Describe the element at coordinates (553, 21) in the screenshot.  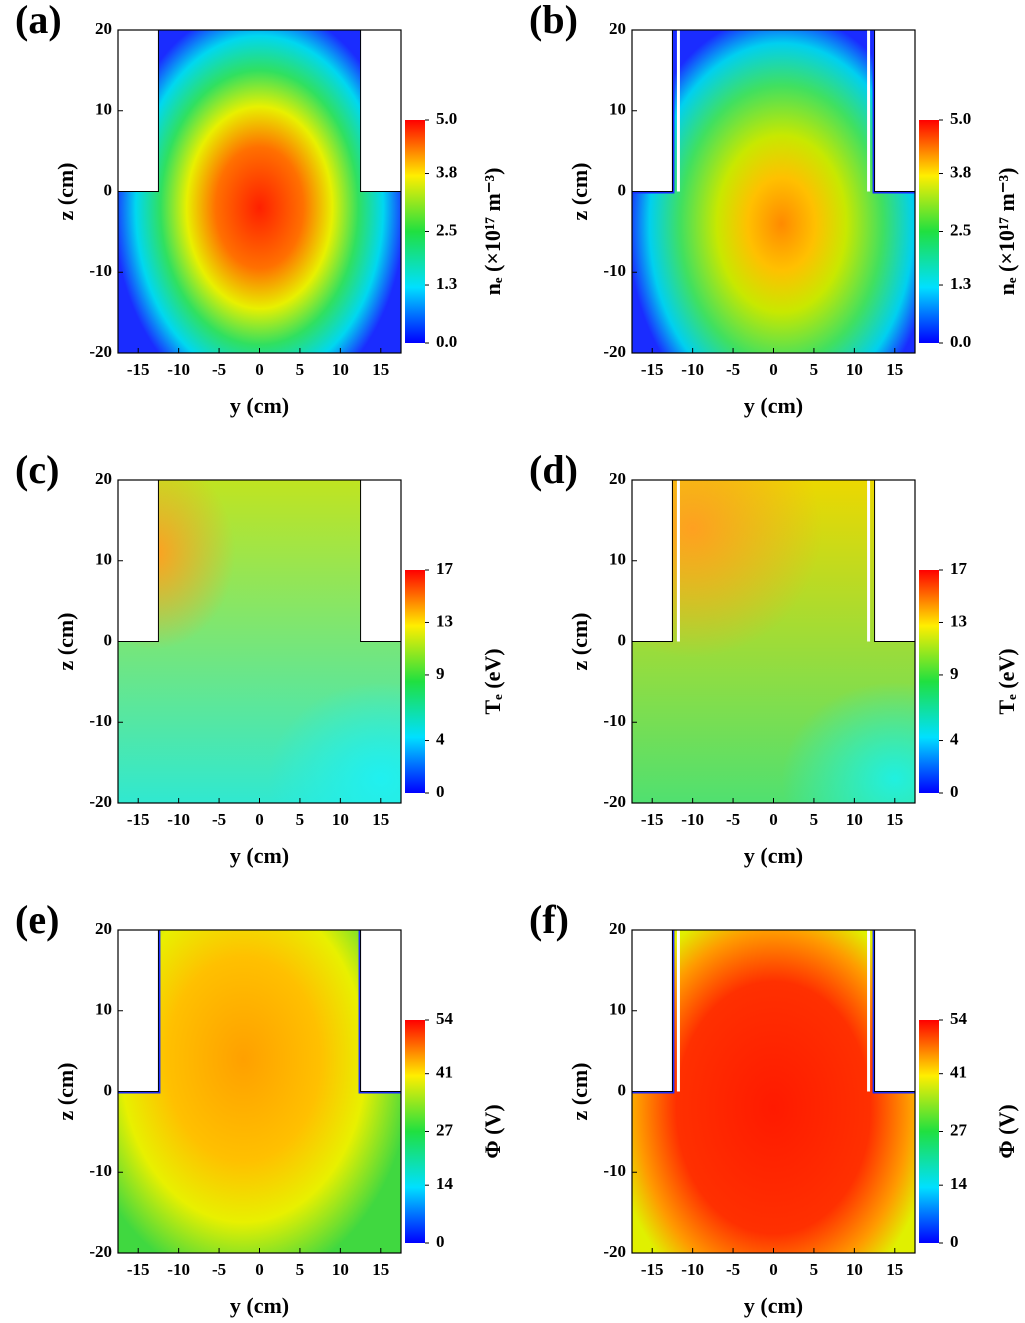
I see `panel-label: (b)` at that location.